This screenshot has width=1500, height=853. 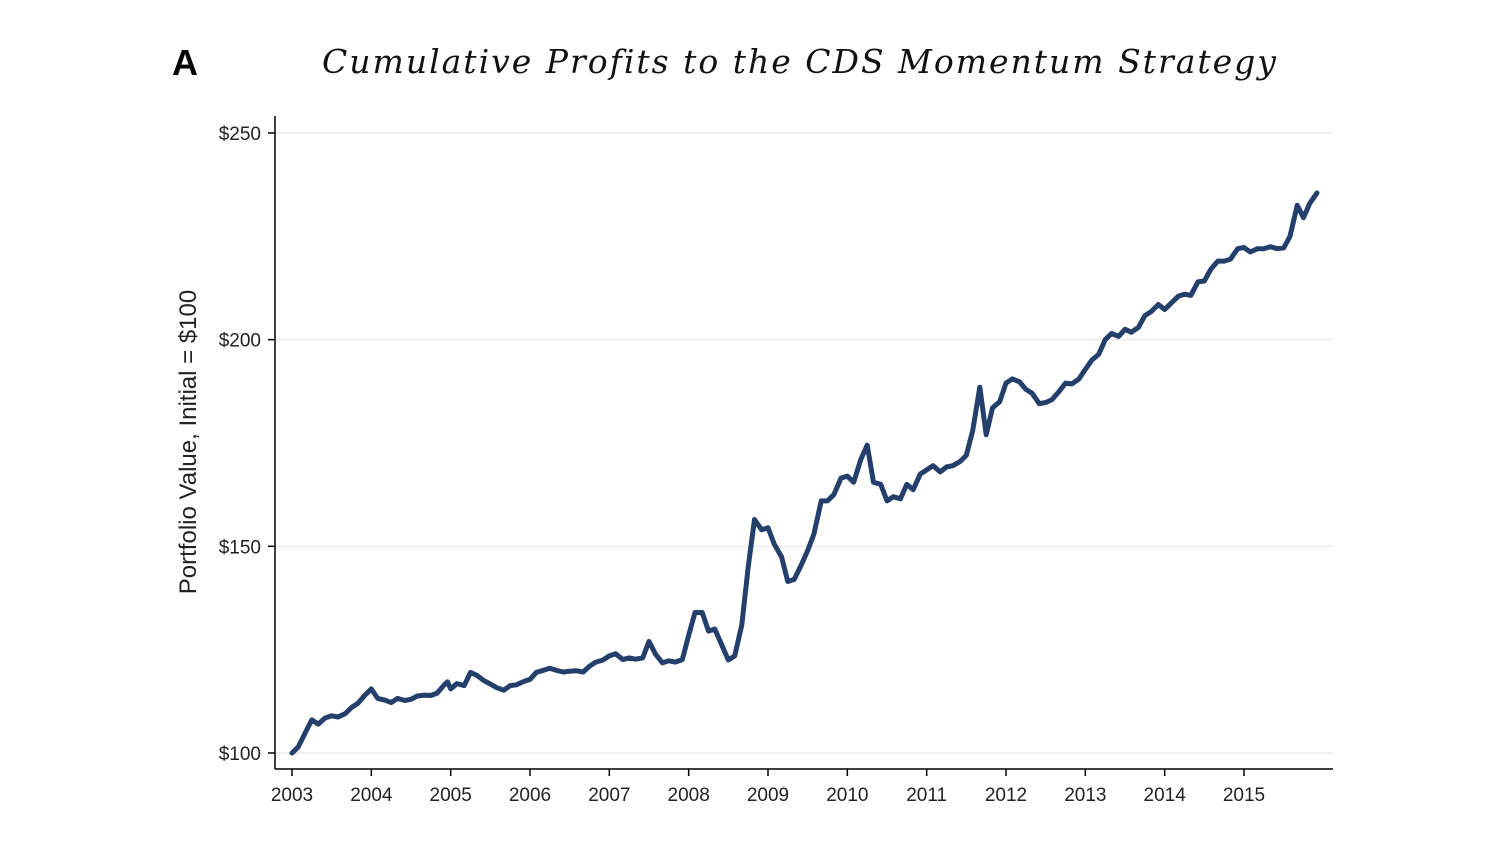 What do you see at coordinates (185, 62) in the screenshot?
I see `panel-letter: A` at bounding box center [185, 62].